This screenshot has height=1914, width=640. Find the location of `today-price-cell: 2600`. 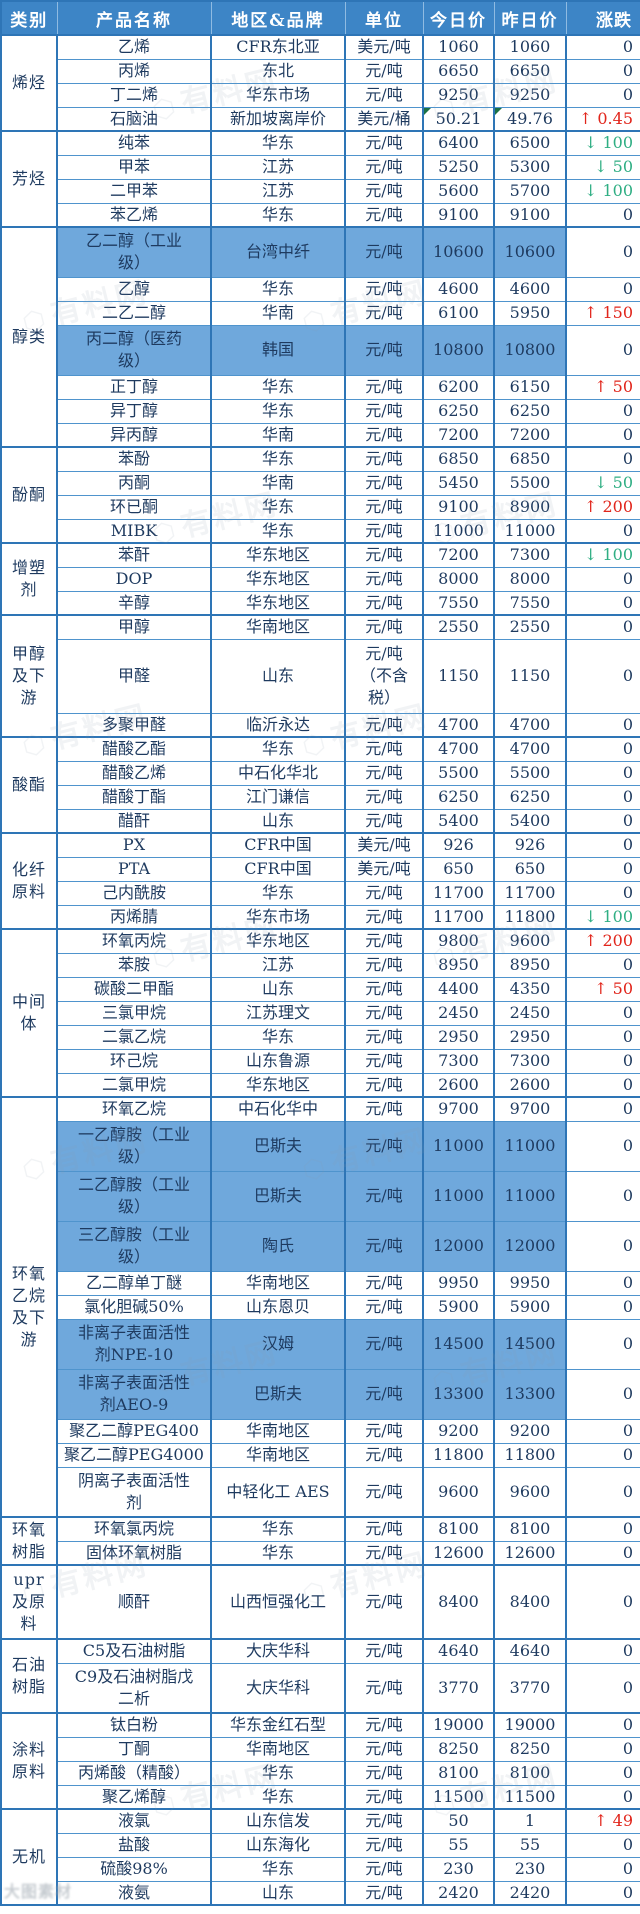

today-price-cell: 2600 is located at coordinates (458, 1085).